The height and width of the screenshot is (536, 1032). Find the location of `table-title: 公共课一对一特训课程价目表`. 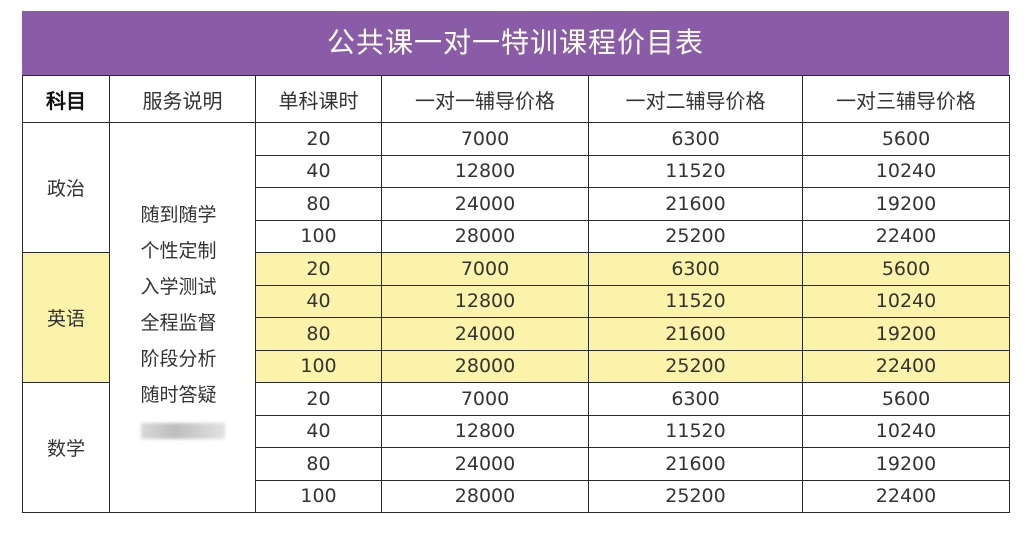

table-title: 公共课一对一特训课程价目表 is located at coordinates (515, 43).